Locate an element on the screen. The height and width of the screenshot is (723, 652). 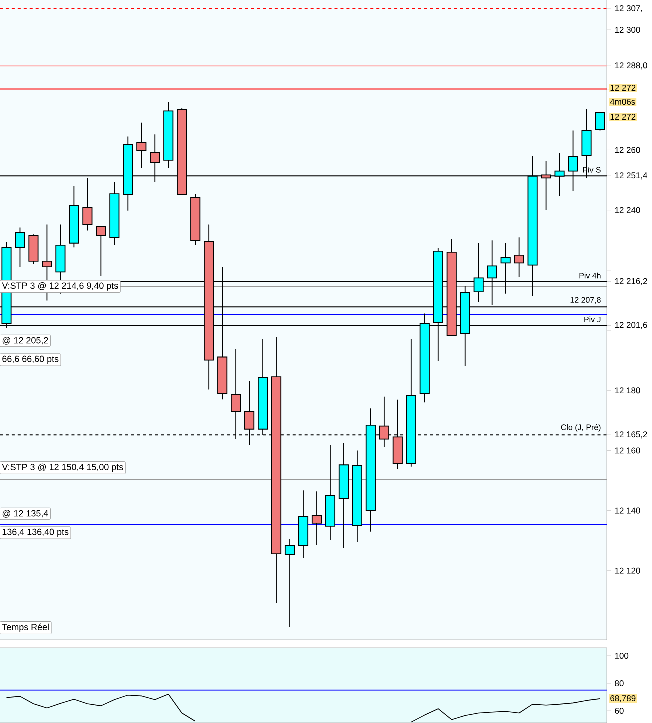
y-tick-label: 80 is located at coordinates (619, 683).